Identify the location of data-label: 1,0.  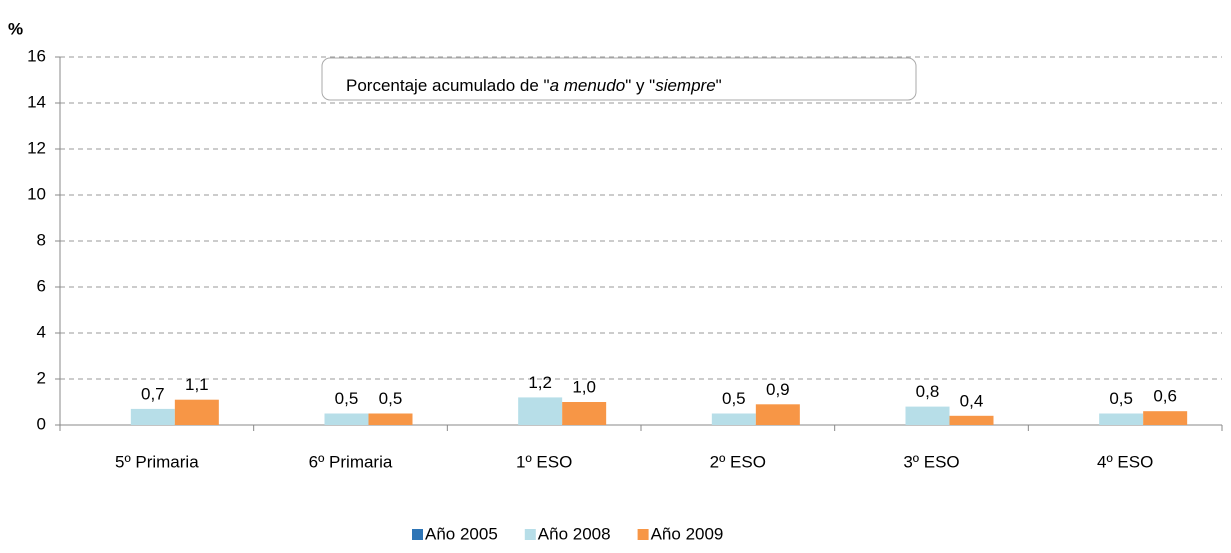
(584, 386).